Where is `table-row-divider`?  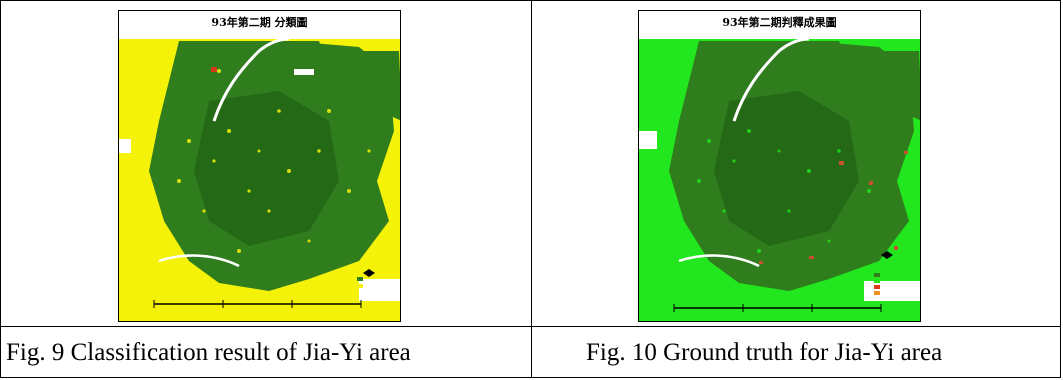 table-row-divider is located at coordinates (530, 326).